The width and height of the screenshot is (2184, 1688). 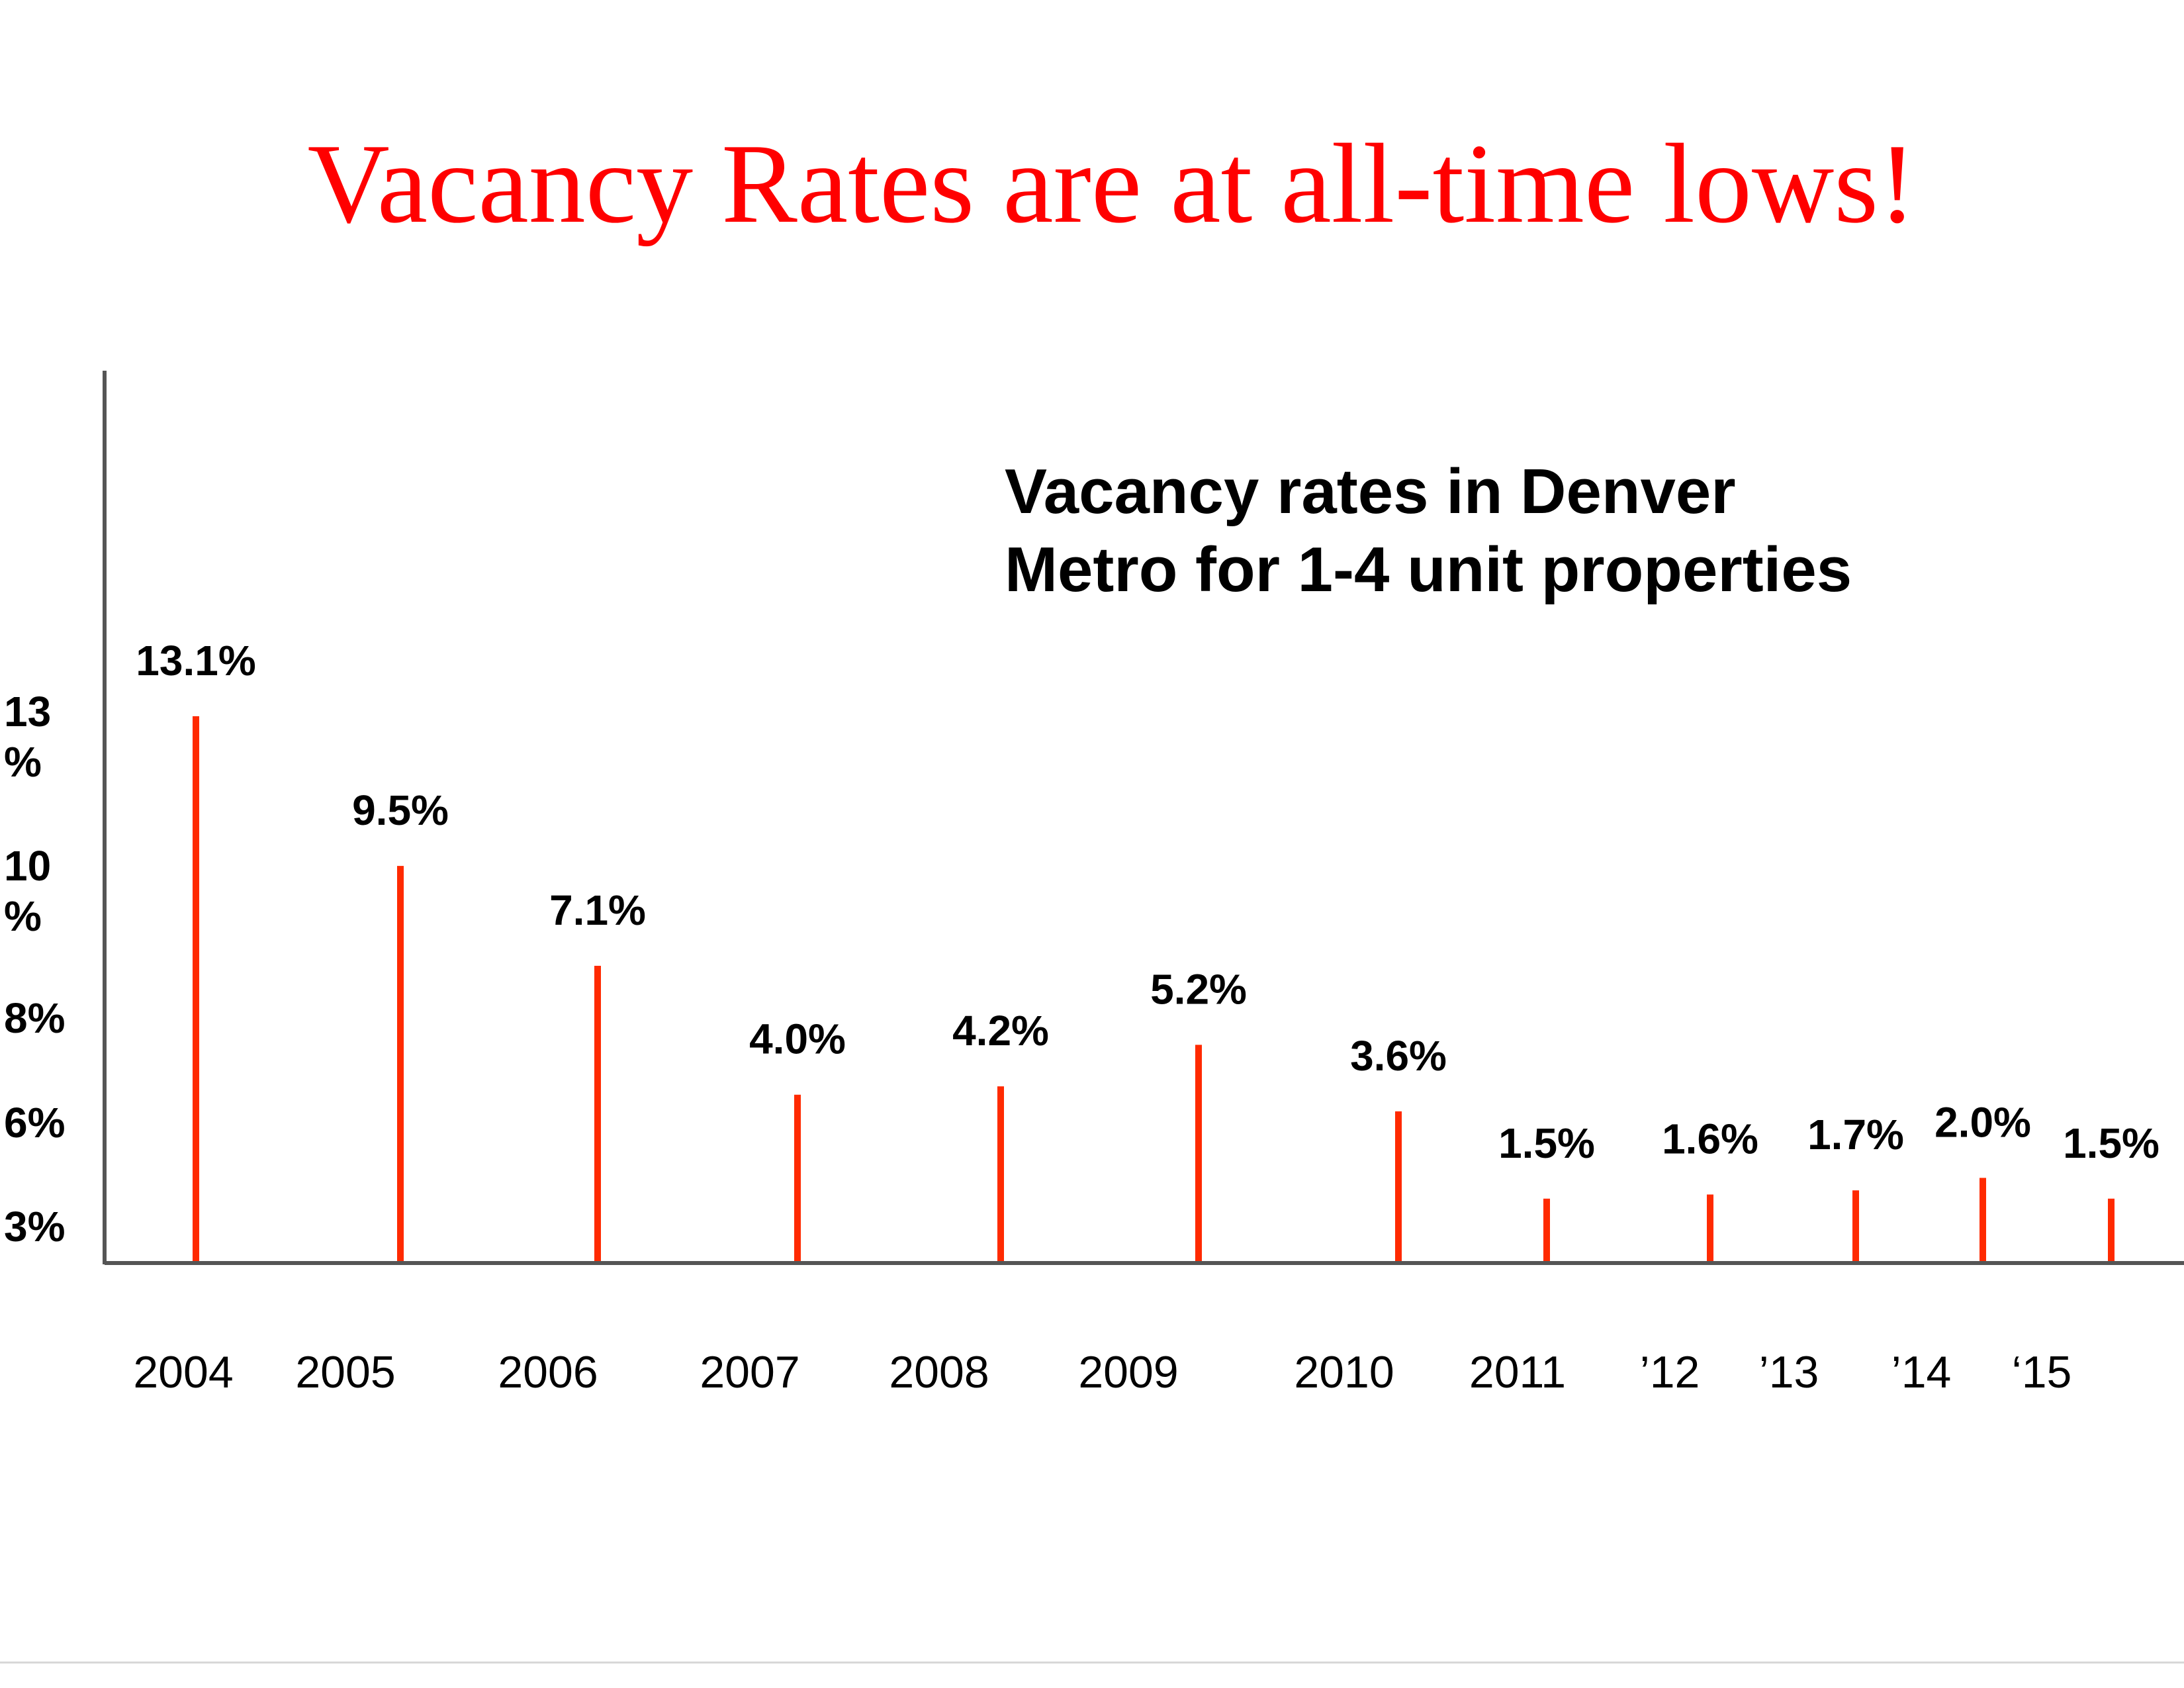 What do you see at coordinates (28, 711) in the screenshot?
I see `y-tick-label: 13` at bounding box center [28, 711].